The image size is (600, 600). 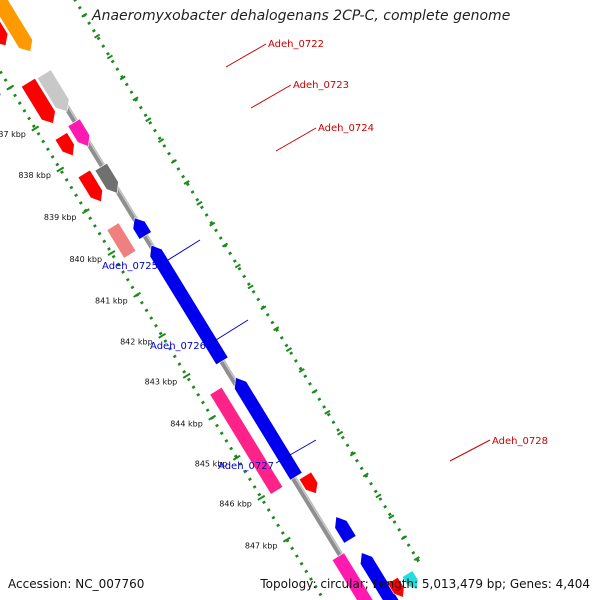 What do you see at coordinates (308, 482) in the screenshot?
I see `gene-red-e` at bounding box center [308, 482].